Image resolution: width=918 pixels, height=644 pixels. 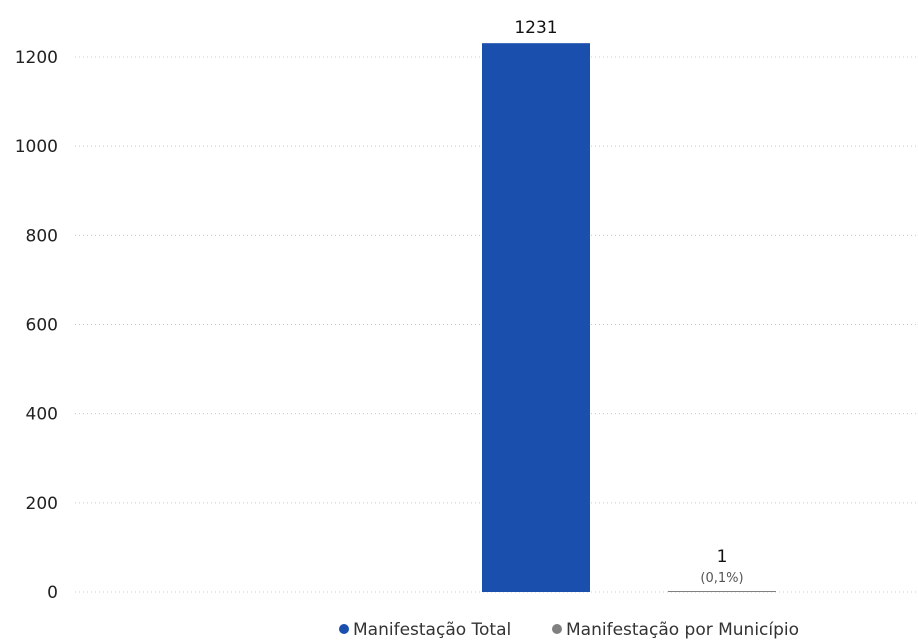 What do you see at coordinates (42, 504) in the screenshot?
I see `y-tick-label: 200` at bounding box center [42, 504].